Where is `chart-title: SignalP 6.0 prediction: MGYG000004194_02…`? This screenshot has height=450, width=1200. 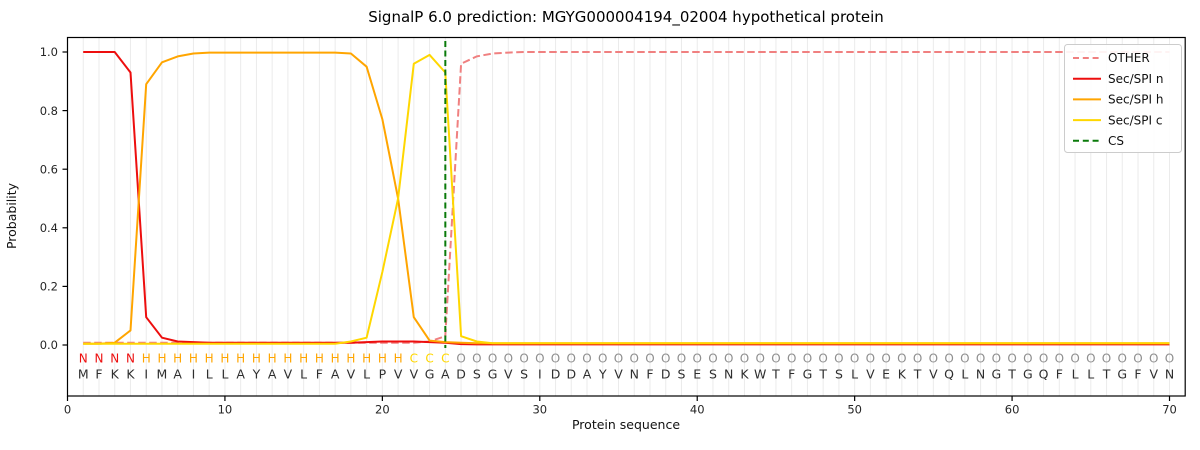 chart-title: SignalP 6.0 prediction: MGYG000004194_02… is located at coordinates (626, 17).